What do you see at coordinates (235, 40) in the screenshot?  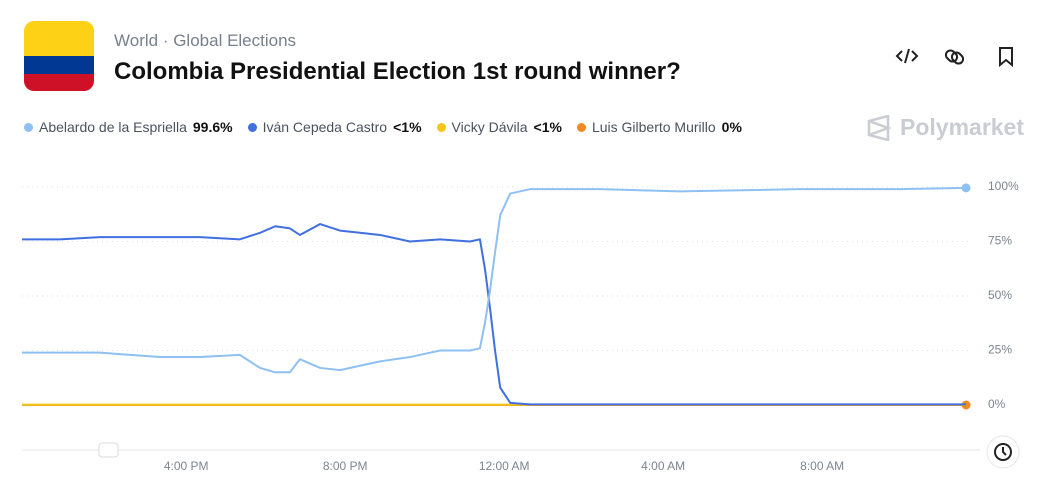 I see `subcategory: Global Elections` at bounding box center [235, 40].